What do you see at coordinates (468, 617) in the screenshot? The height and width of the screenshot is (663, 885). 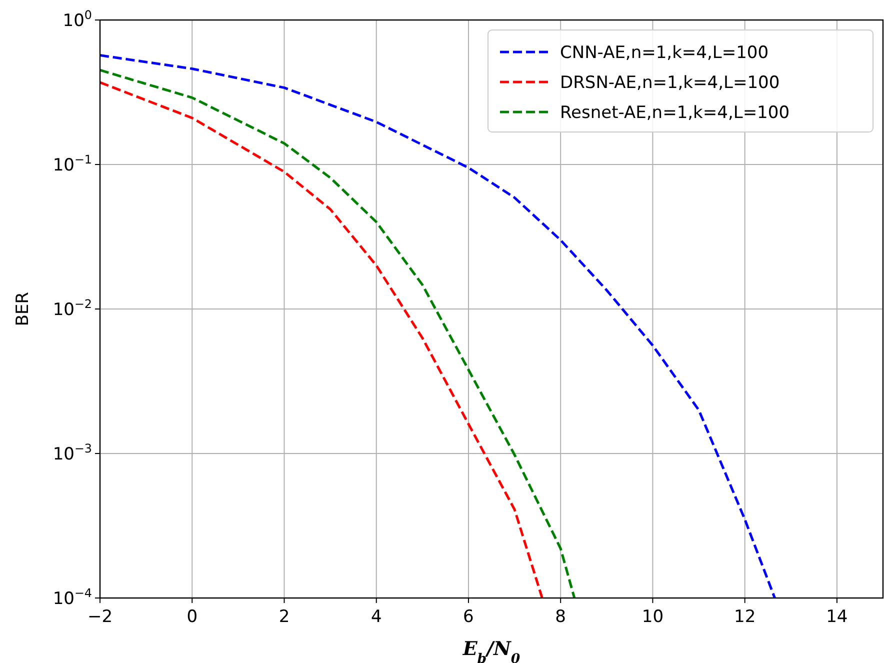 I see `x-tick-label: 6` at bounding box center [468, 617].